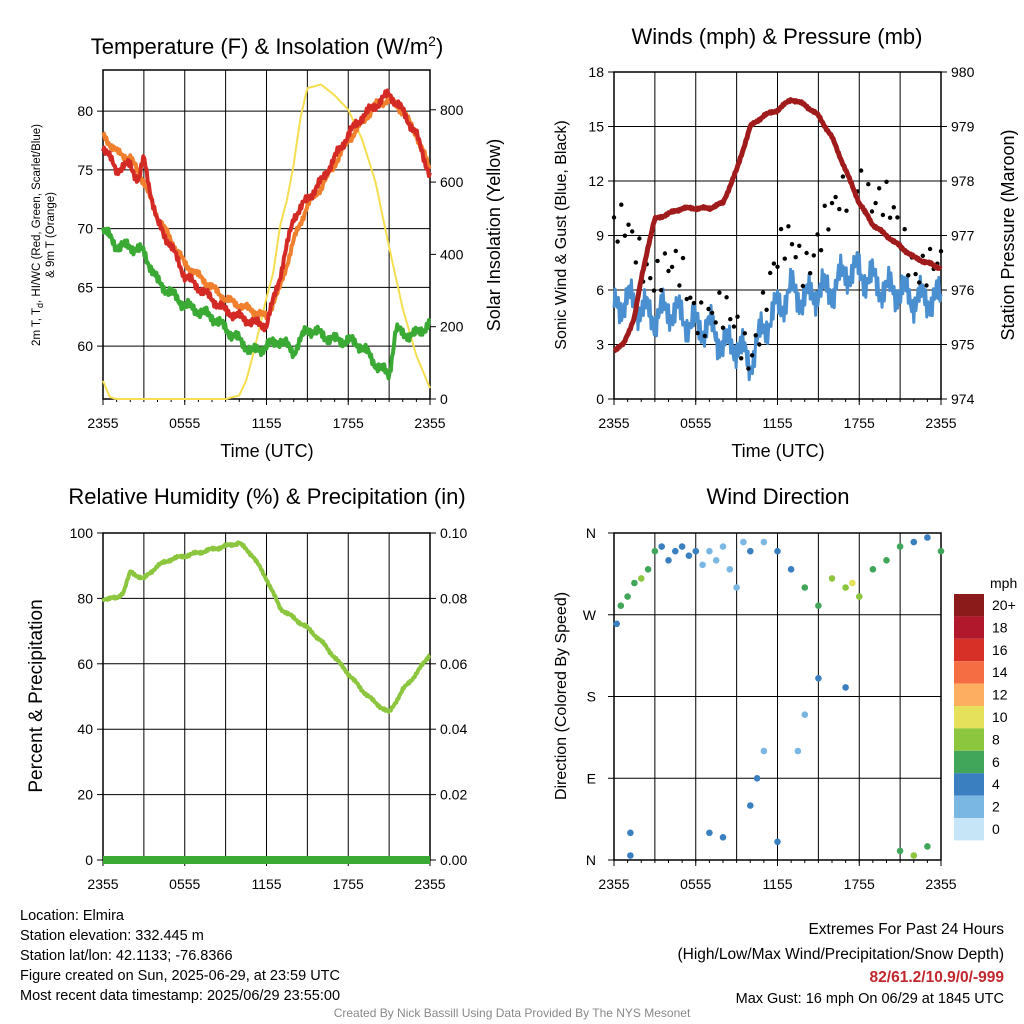 Image resolution: width=1024 pixels, height=1024 pixels. I want to click on ytick-label-right-1-4: 978, so click(963, 181).